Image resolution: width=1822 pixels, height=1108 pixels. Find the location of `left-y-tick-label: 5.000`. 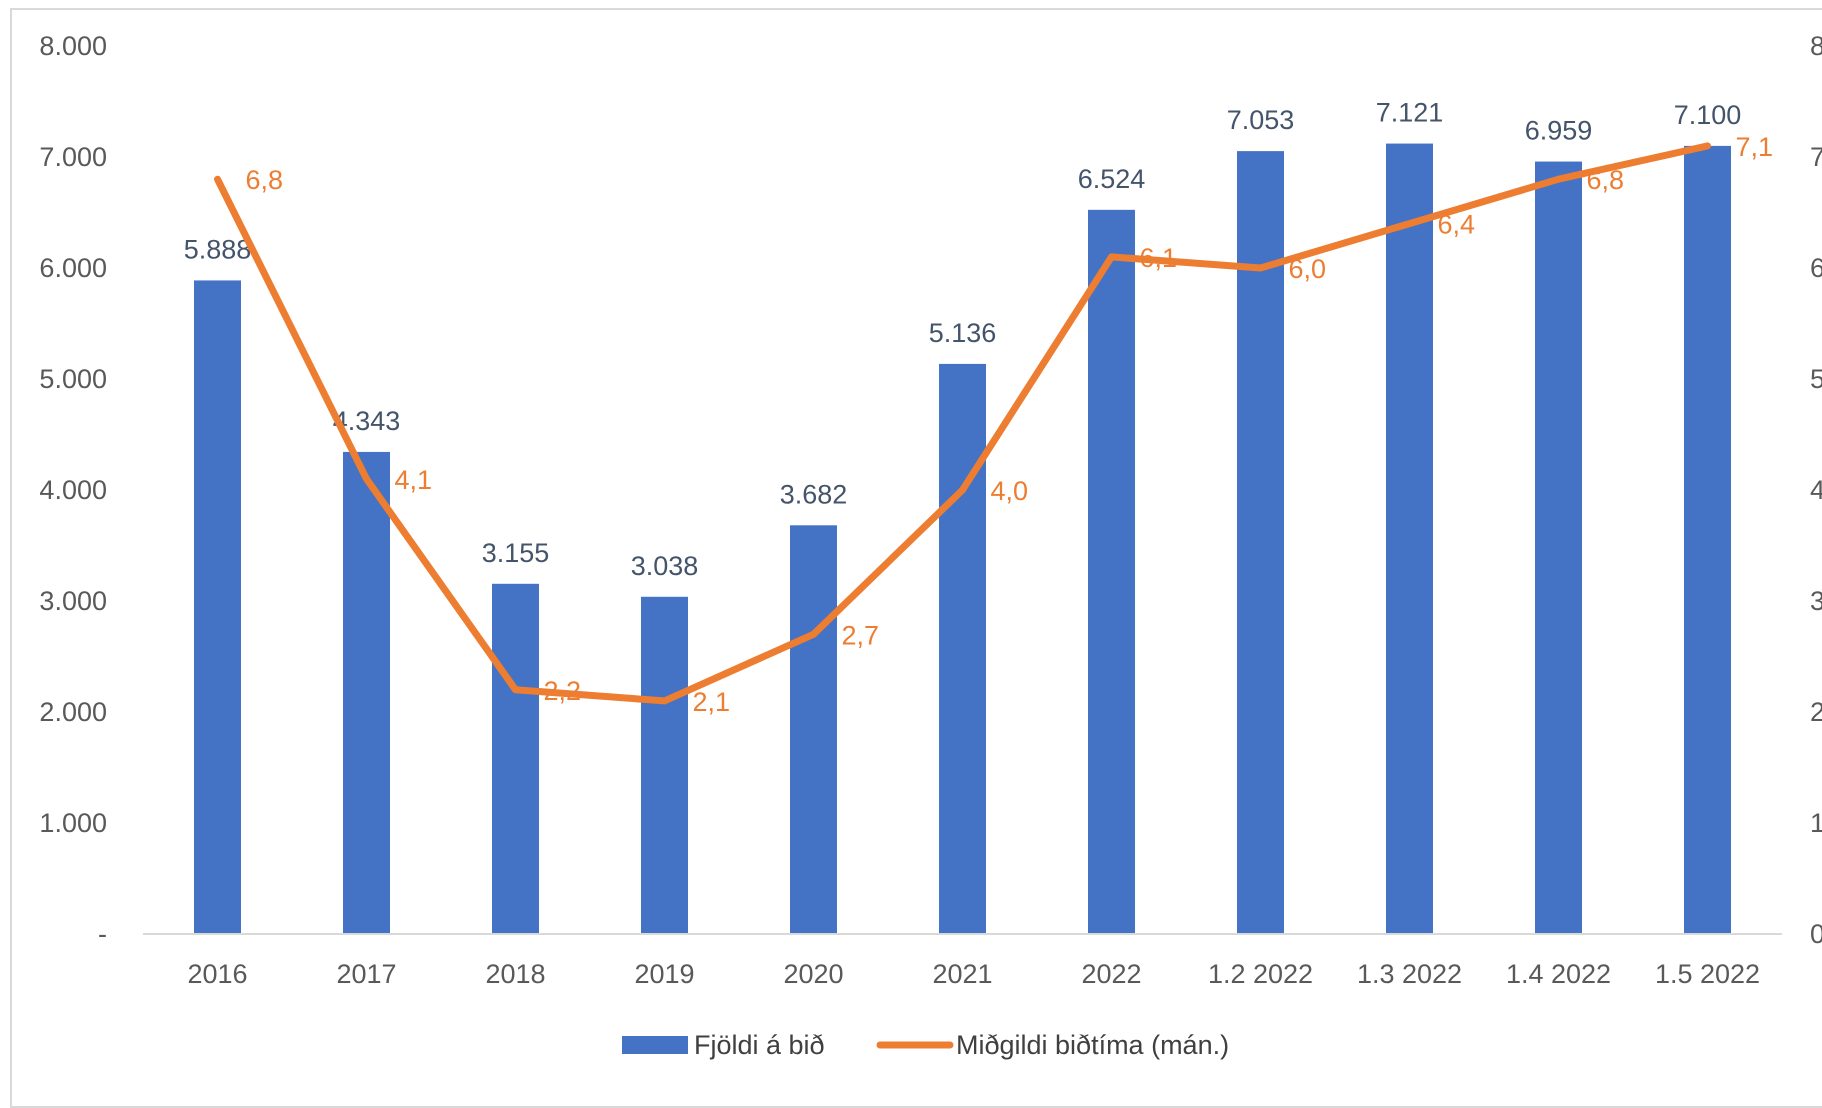

left-y-tick-label: 5.000 is located at coordinates (73, 379).